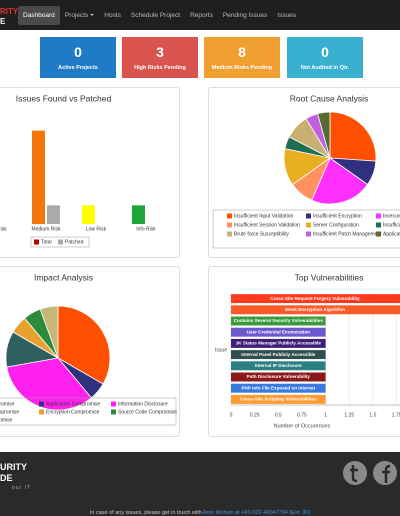 The height and width of the screenshot is (516, 400). I want to click on y-axis-label: Issue, so click(221, 350).